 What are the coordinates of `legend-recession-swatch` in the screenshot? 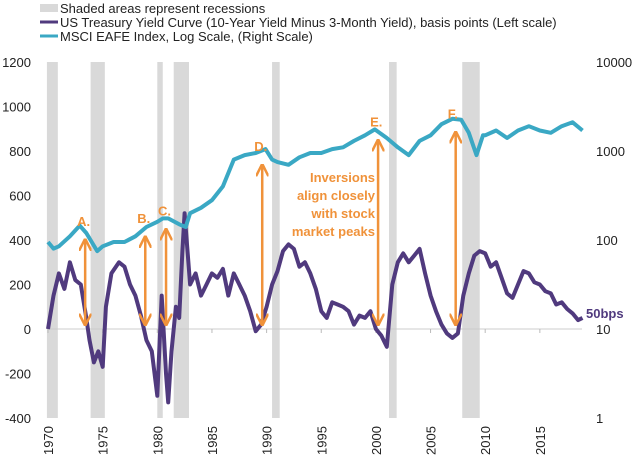 It's located at (49, 8).